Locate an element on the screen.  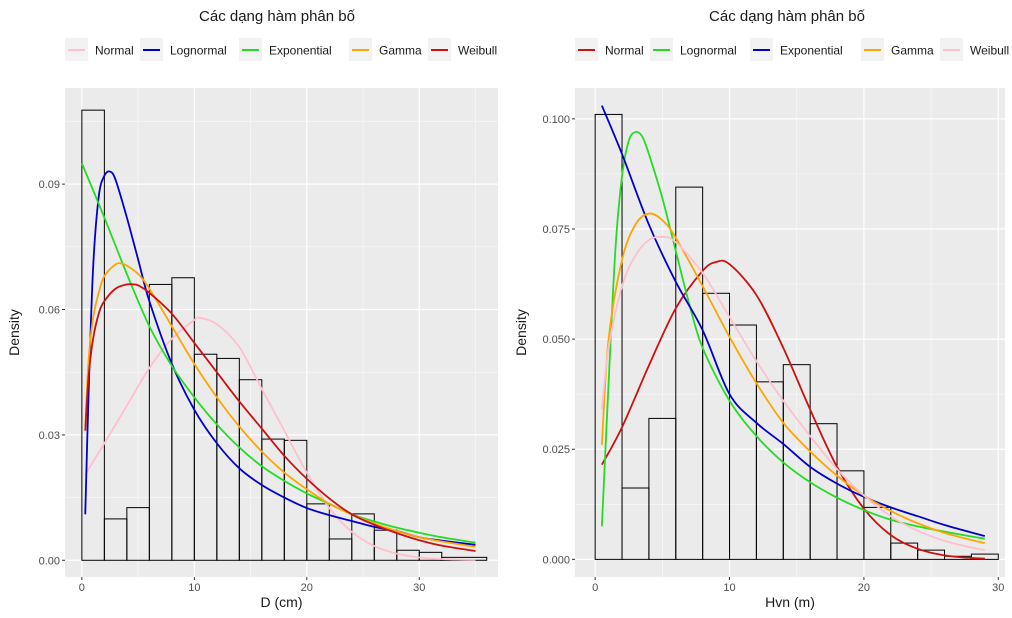
y-tick-label: 0.06 is located at coordinates (49, 311).